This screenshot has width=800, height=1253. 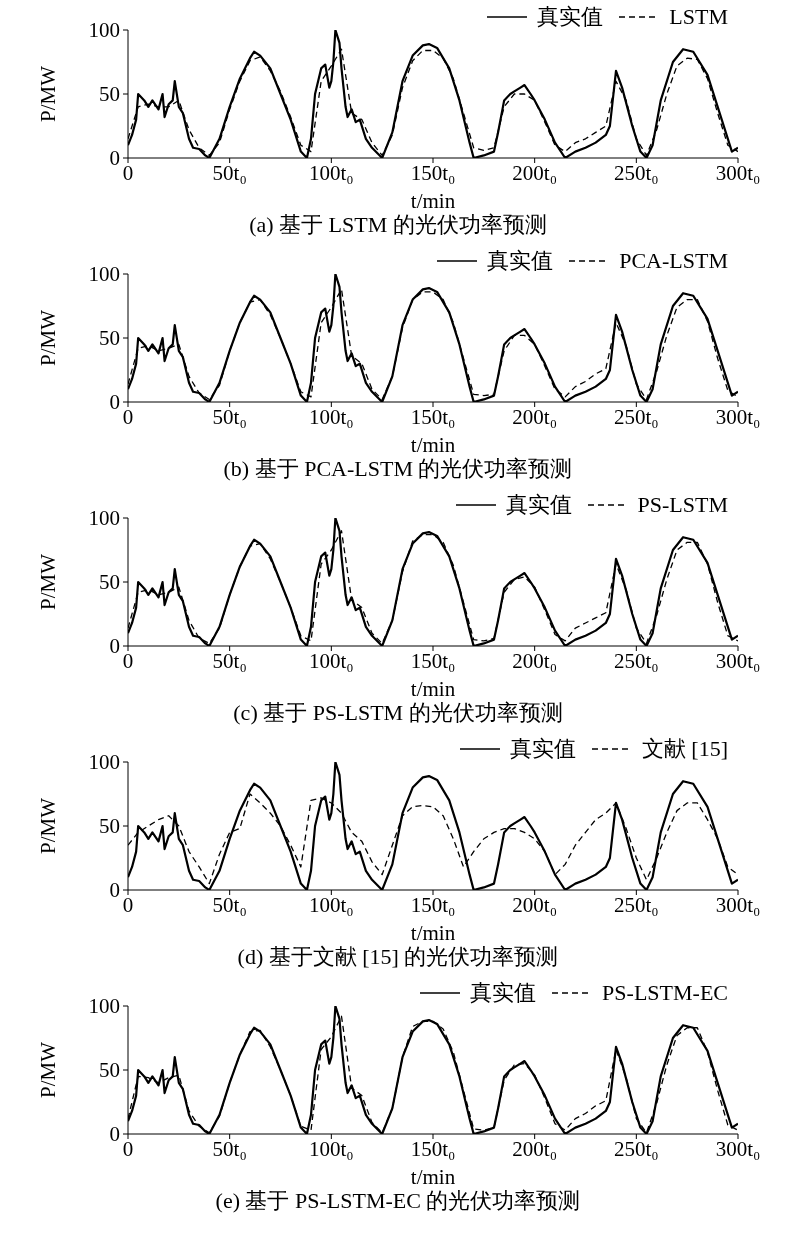 I want to click on legend-label: PS-LSTM, so click(x=682, y=505).